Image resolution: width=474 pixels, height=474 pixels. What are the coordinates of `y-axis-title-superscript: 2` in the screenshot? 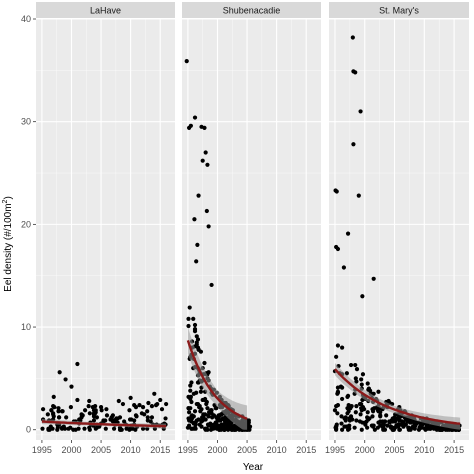 It's located at (5, 201).